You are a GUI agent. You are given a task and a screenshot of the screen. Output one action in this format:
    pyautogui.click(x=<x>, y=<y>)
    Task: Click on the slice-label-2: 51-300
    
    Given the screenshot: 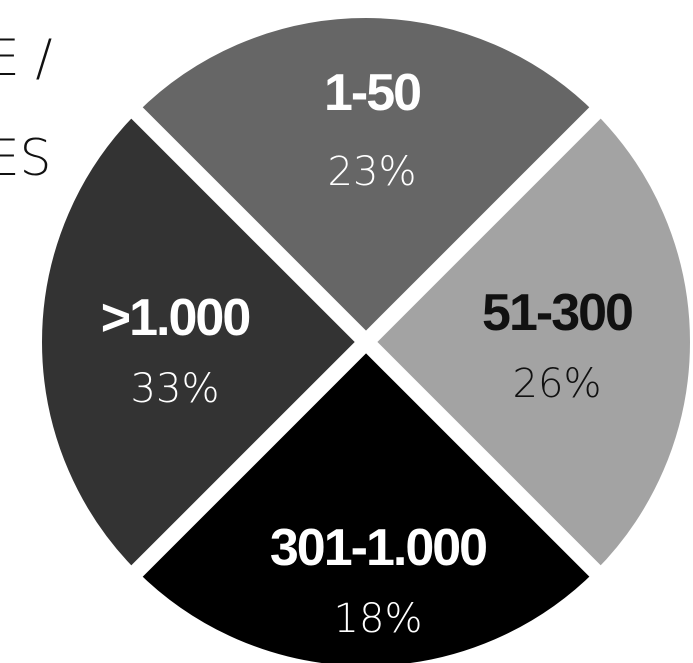 What is the action you would take?
    pyautogui.click(x=557, y=313)
    